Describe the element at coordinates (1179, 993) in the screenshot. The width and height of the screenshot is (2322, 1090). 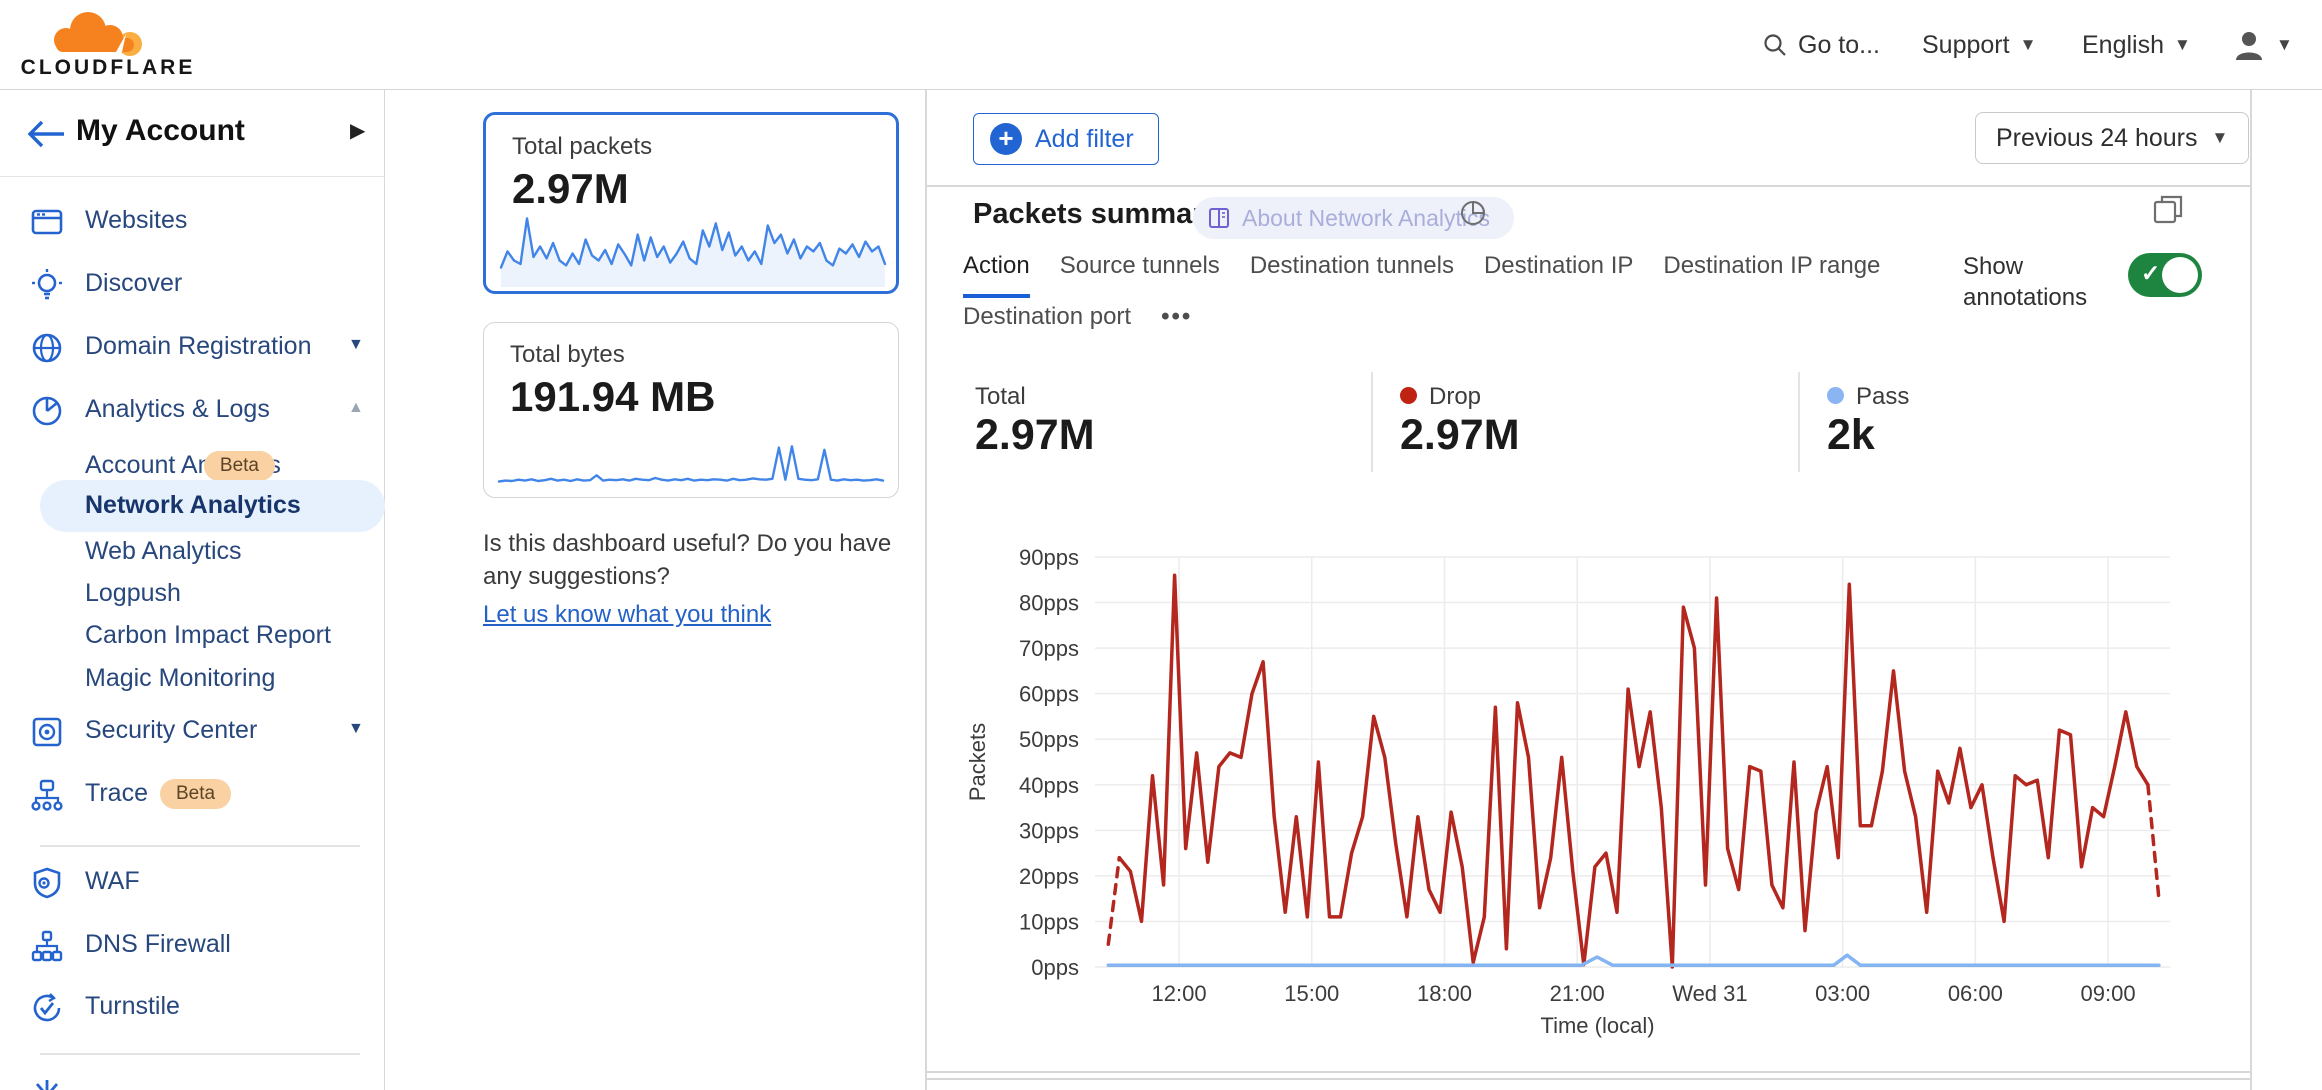
I see `svg-text: 12:00` at that location.